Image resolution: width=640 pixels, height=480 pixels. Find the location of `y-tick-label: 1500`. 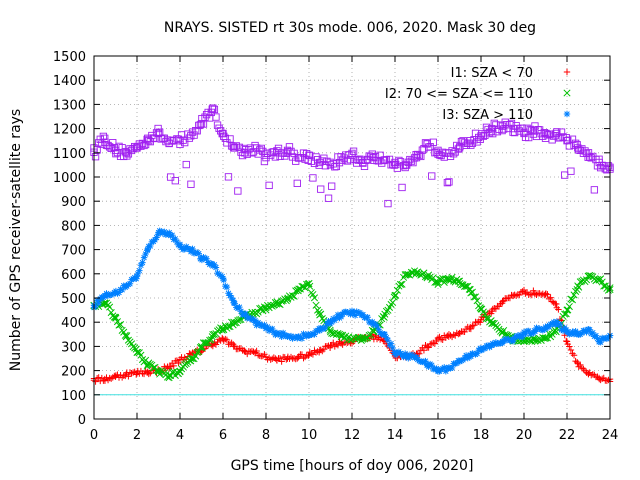

y-tick-label: 1500 is located at coordinates (69, 57).